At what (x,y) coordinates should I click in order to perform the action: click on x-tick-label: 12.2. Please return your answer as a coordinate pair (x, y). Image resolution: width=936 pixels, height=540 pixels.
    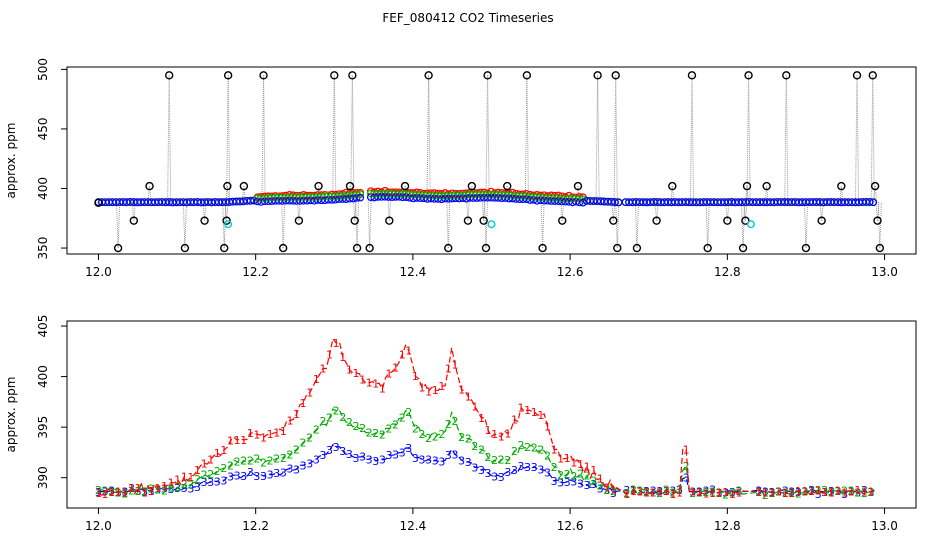
    Looking at the image, I should click on (255, 272).